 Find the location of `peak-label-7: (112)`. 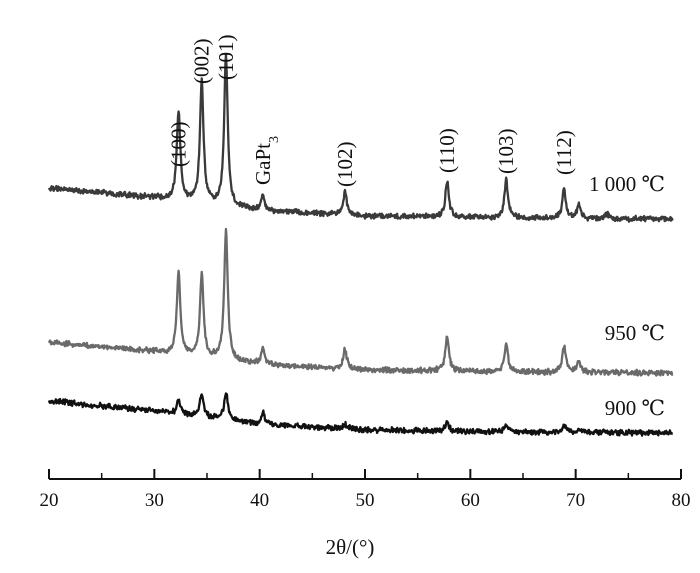

peak-label-7: (112) is located at coordinates (564, 152).